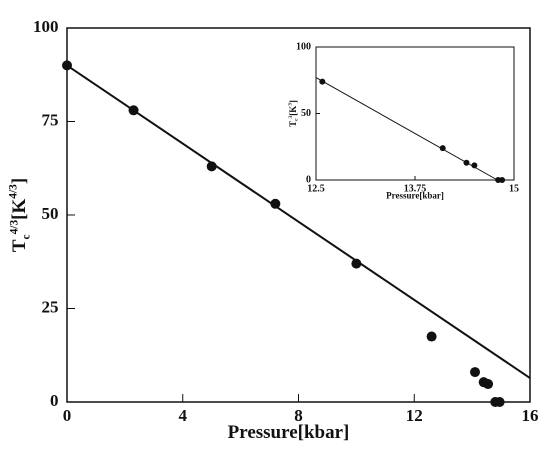  I want to click on fit-line, so click(406, 129).